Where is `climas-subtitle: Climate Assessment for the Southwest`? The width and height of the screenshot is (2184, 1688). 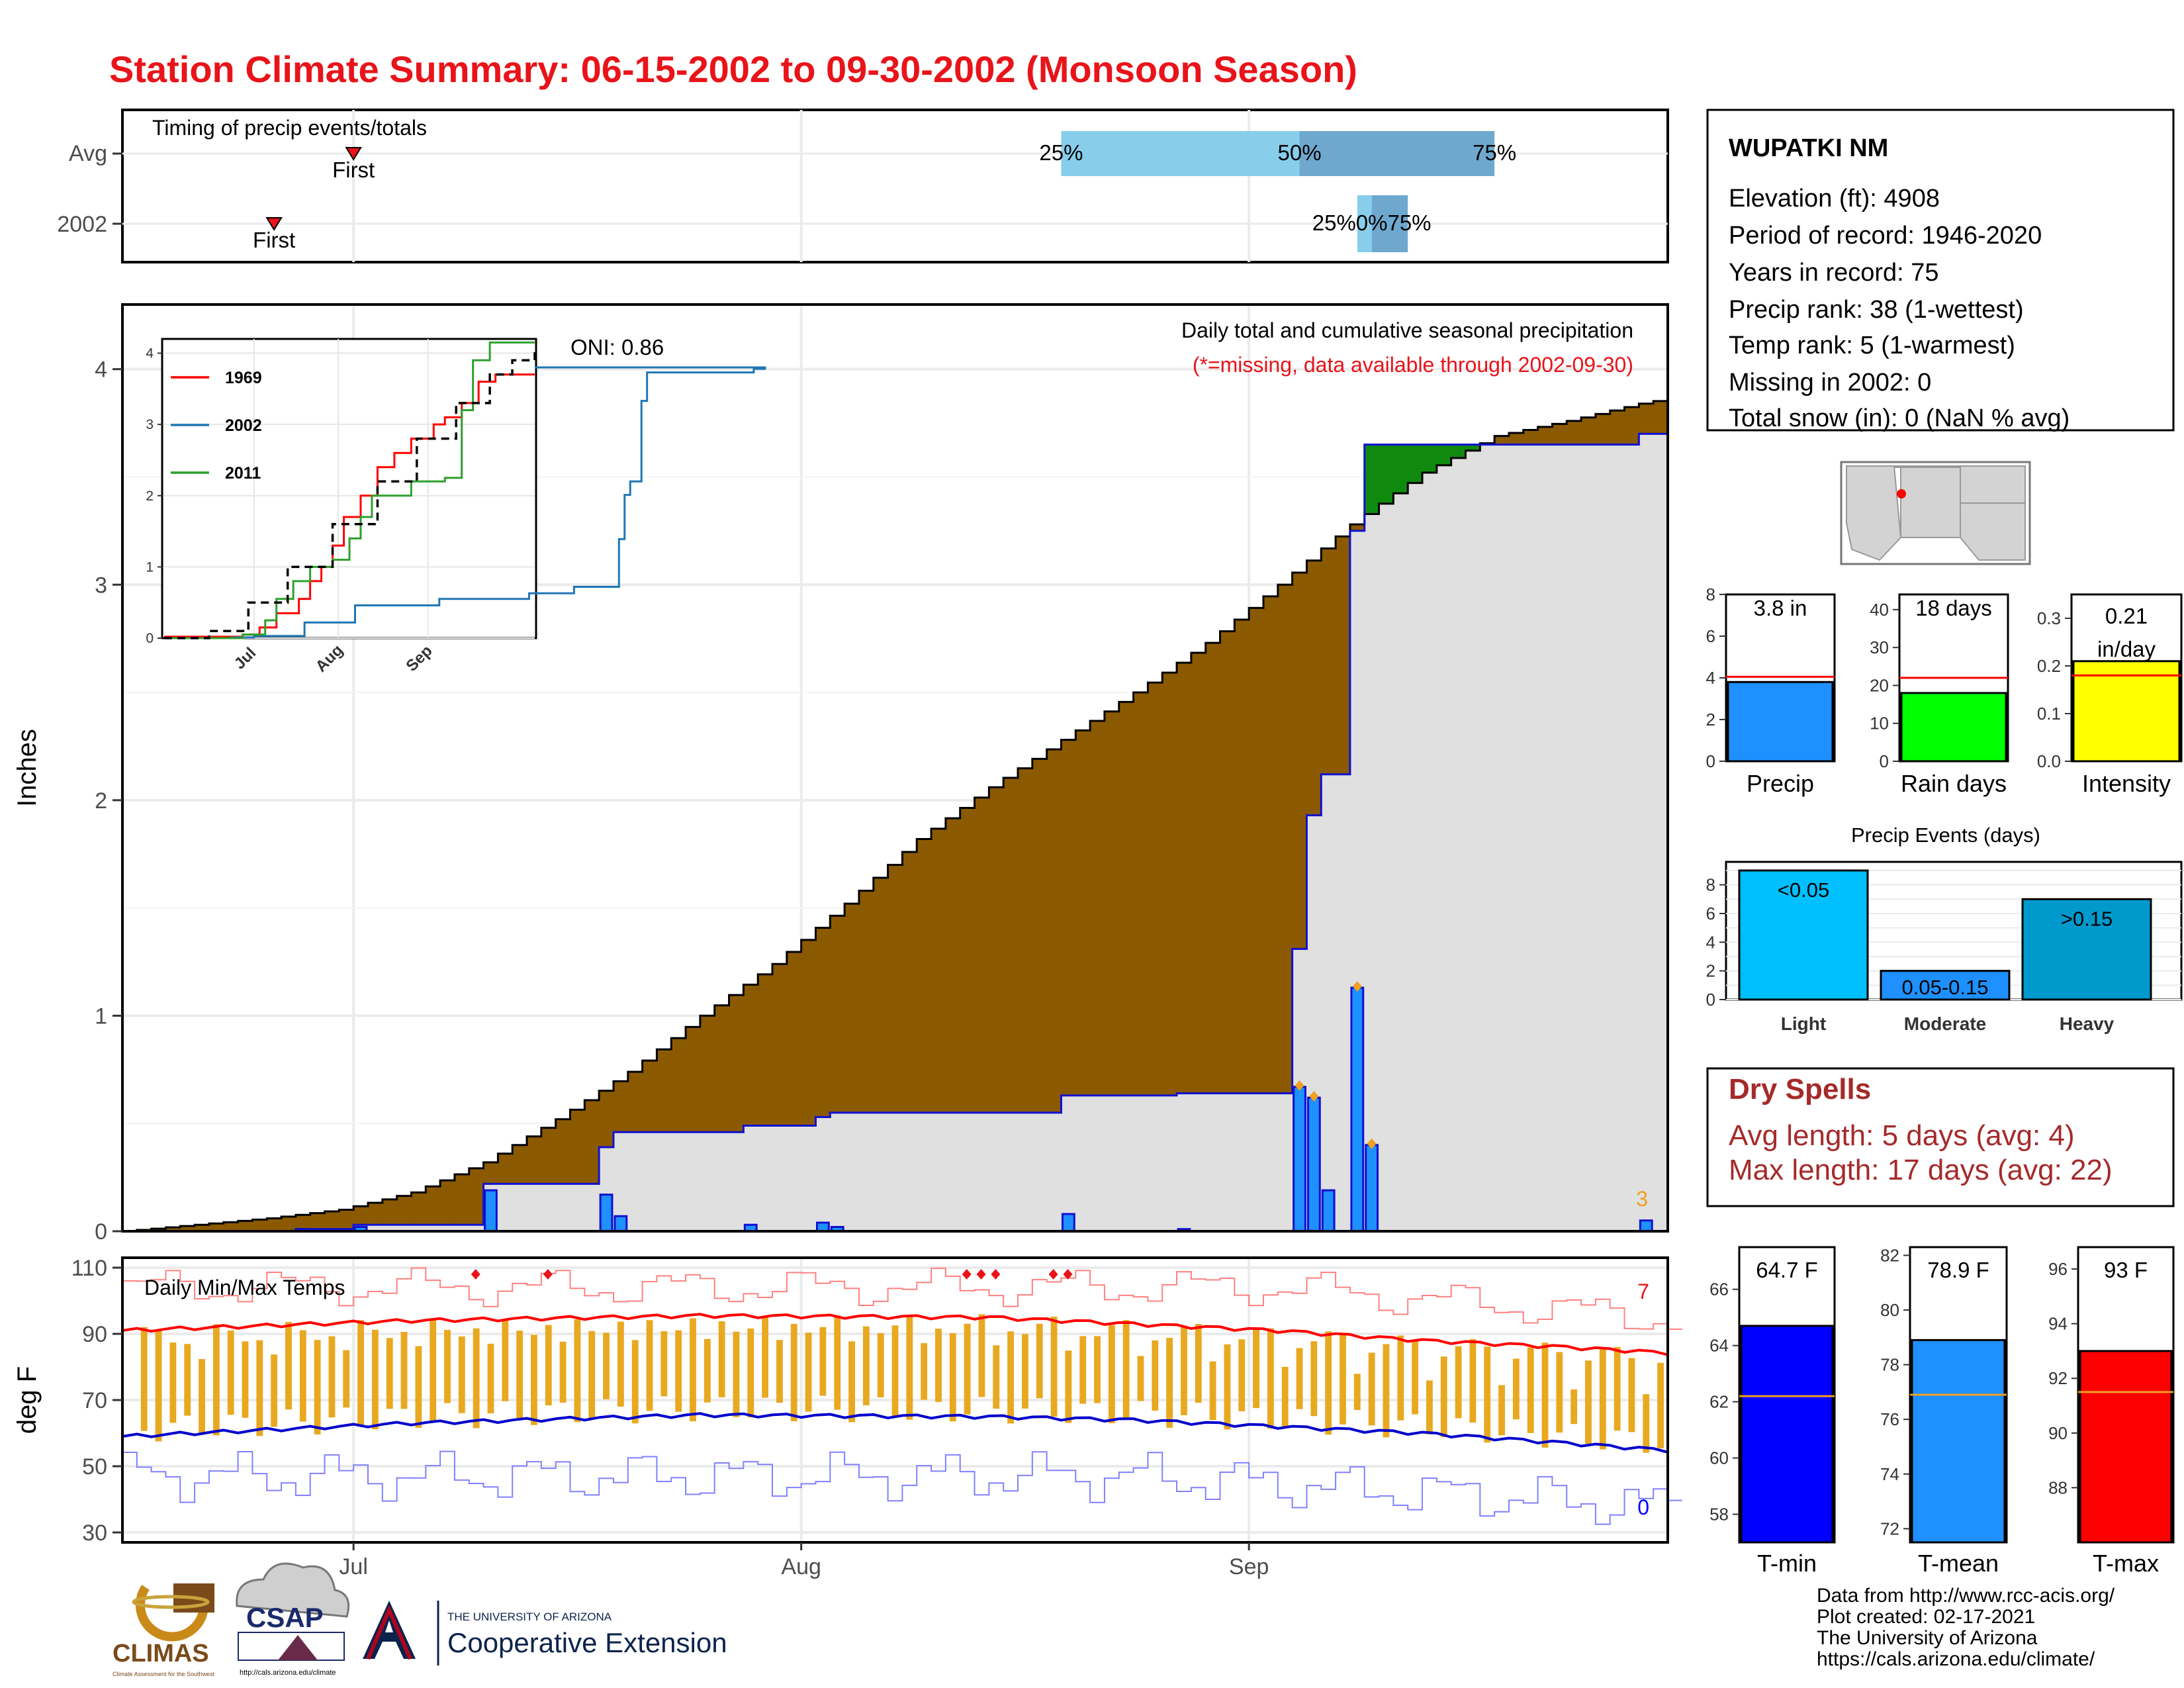 climas-subtitle: Climate Assessment for the Southwest is located at coordinates (164, 1674).